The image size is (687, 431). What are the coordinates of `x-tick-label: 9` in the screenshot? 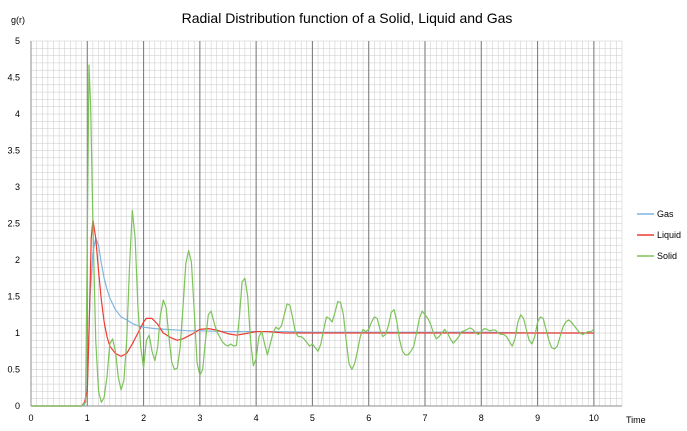 It's located at (537, 418).